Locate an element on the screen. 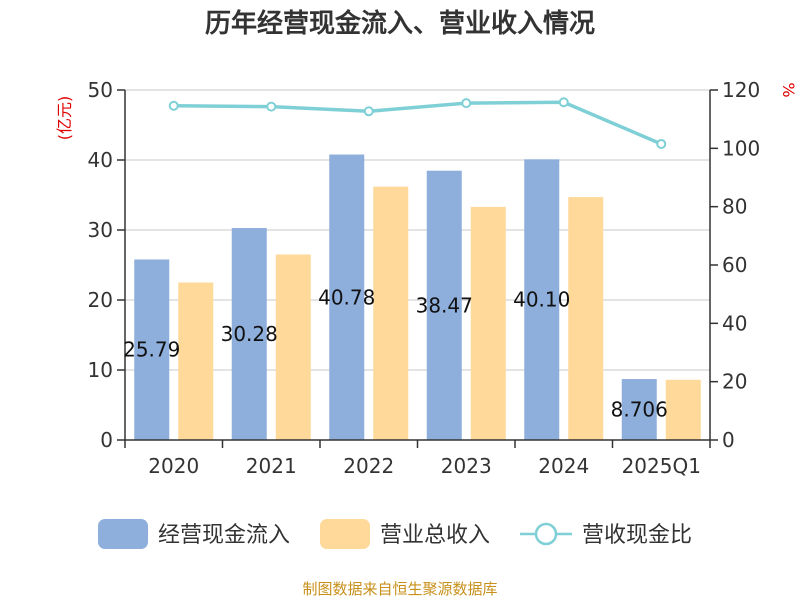  left-tick-label: 50 is located at coordinates (100, 90).